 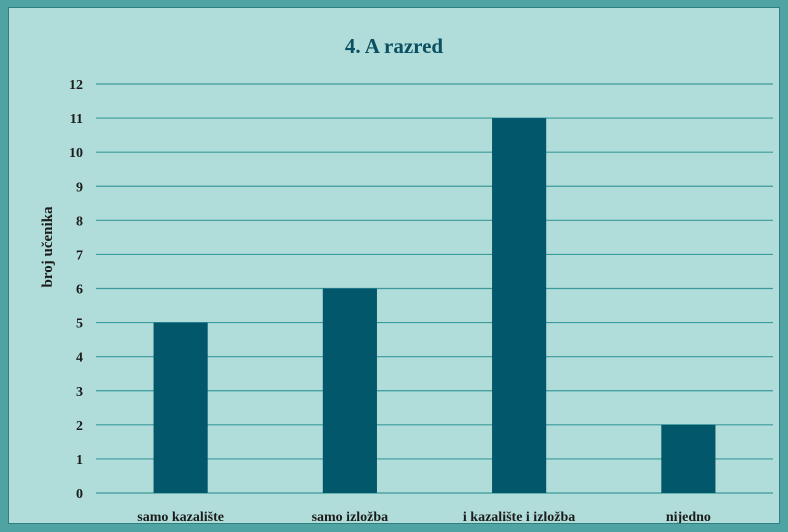 What do you see at coordinates (79, 494) in the screenshot?
I see `y-tick-label: 0` at bounding box center [79, 494].